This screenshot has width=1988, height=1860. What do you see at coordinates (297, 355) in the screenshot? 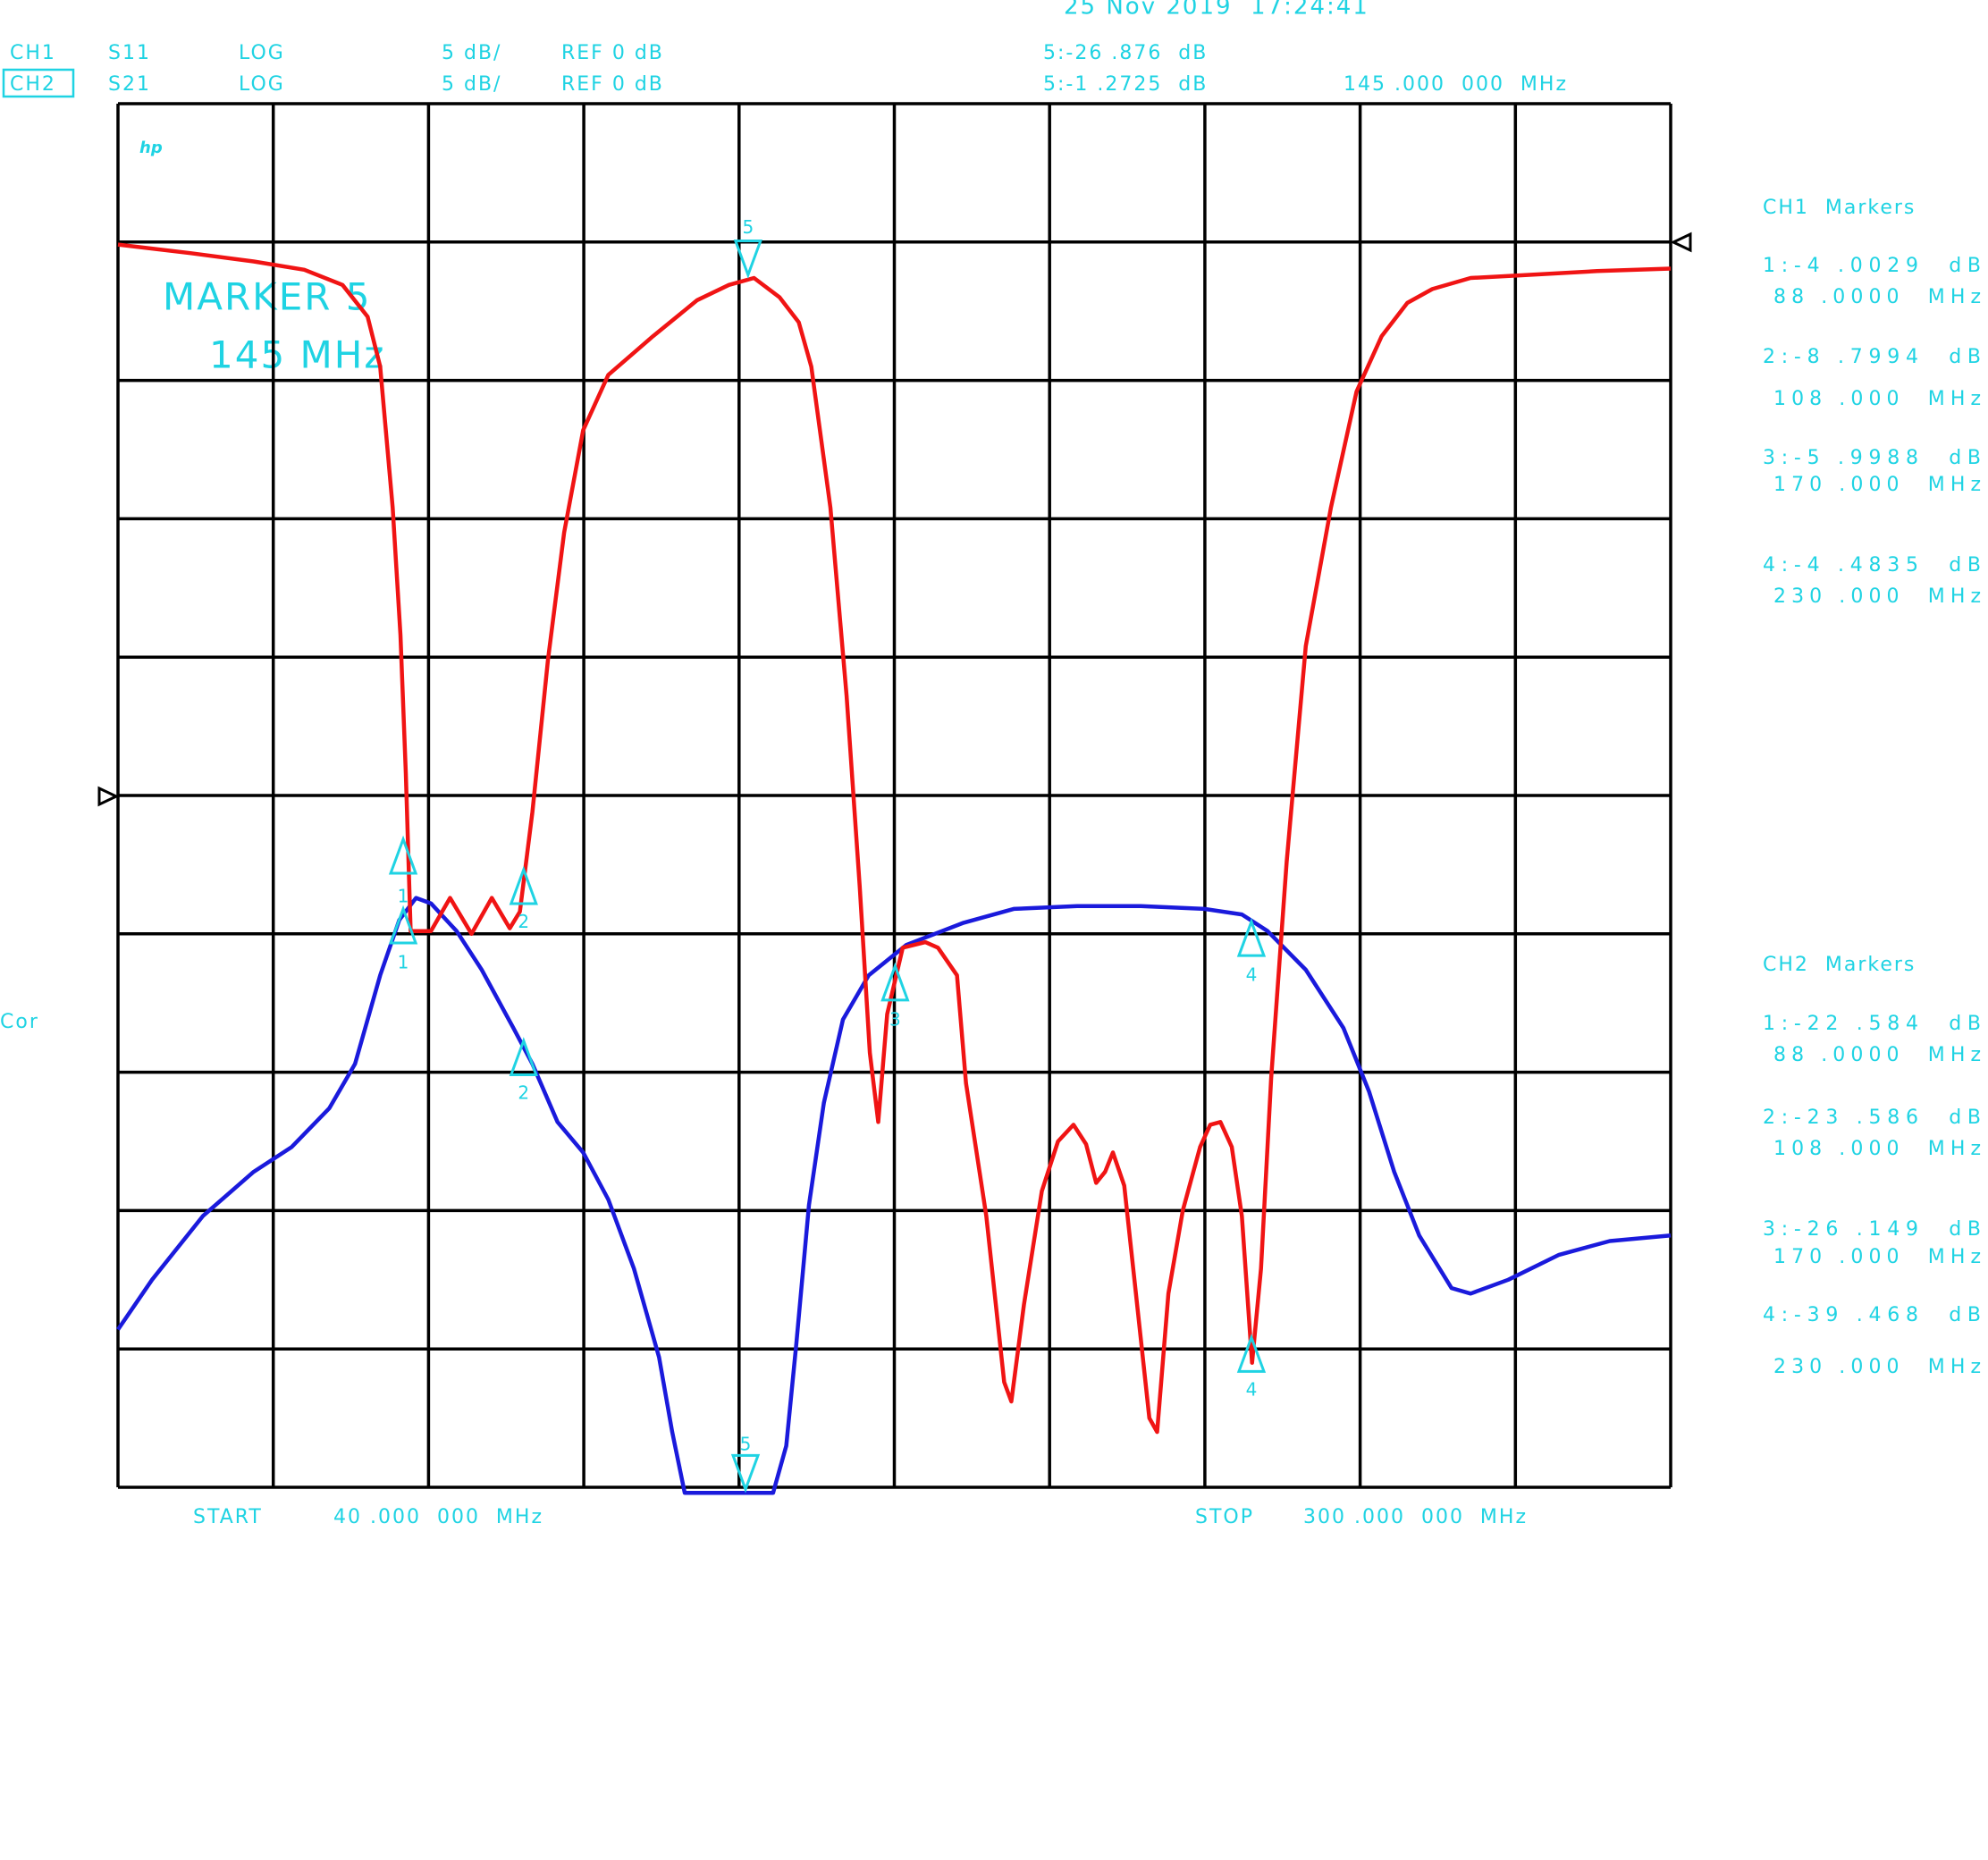
I see `annotation: 145 MHz` at bounding box center [297, 355].